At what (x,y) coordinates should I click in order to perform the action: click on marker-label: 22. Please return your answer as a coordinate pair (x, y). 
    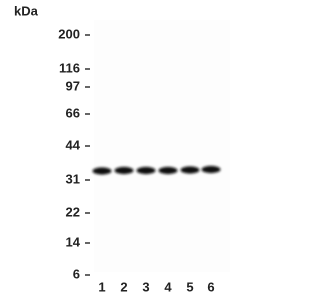
    Looking at the image, I should click on (73, 211).